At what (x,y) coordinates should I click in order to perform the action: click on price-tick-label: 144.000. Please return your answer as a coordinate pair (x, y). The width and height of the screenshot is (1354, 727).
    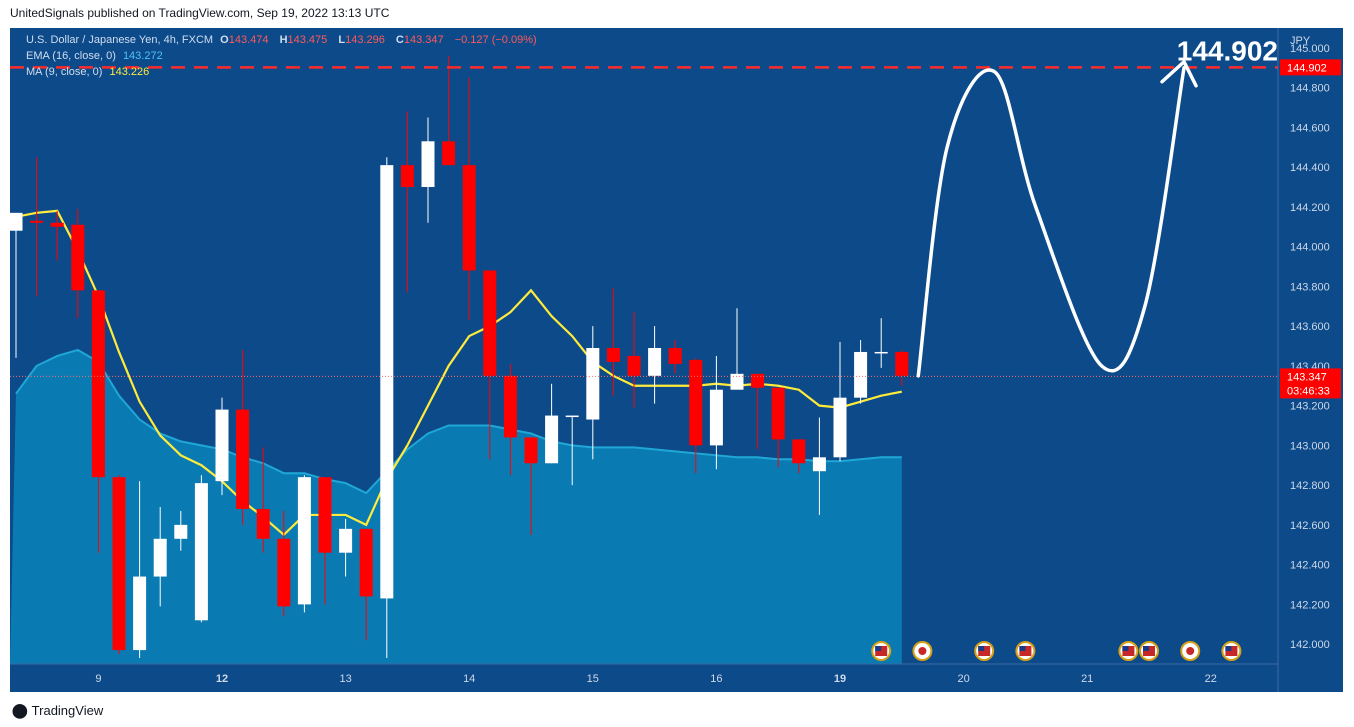
    Looking at the image, I should click on (1310, 248).